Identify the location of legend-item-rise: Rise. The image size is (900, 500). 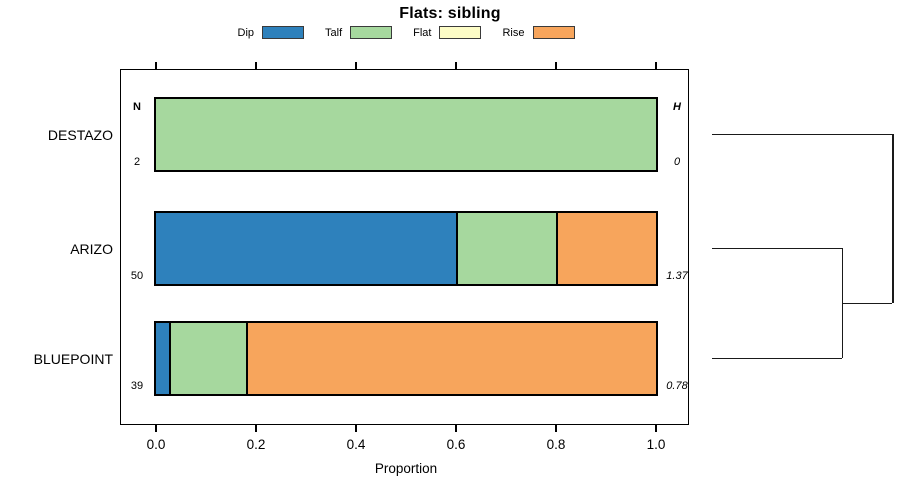
(538, 32).